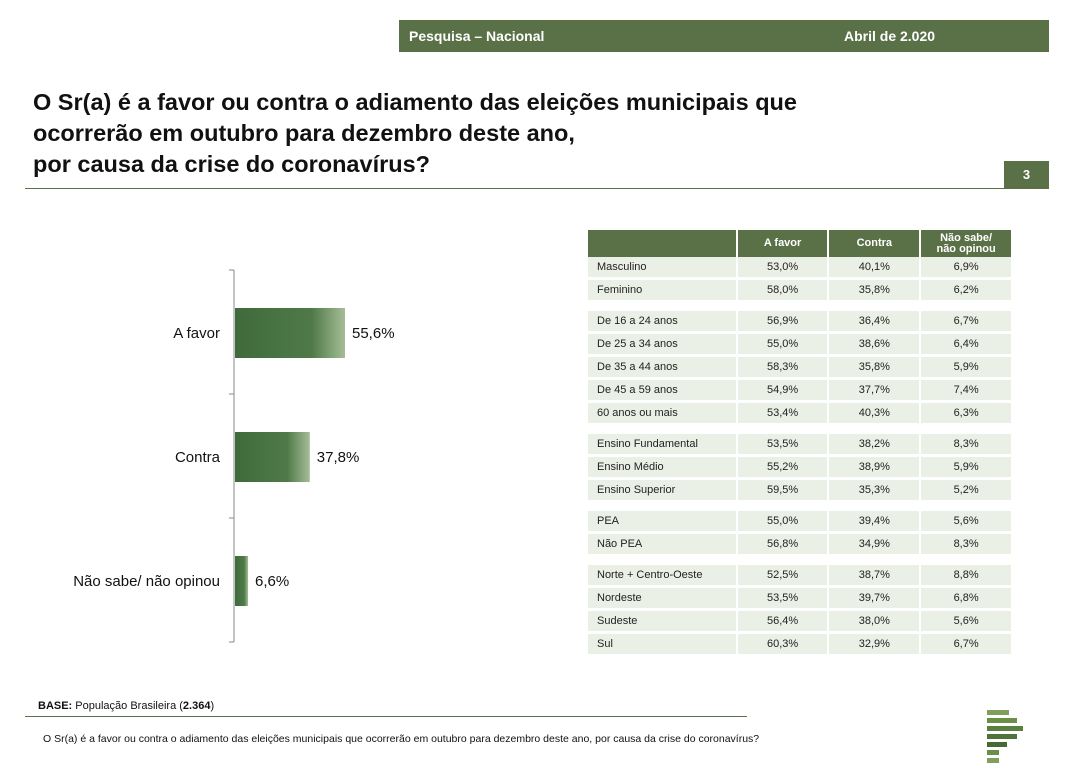  What do you see at coordinates (965, 390) in the screenshot?
I see `table-cell: 7,4%` at bounding box center [965, 390].